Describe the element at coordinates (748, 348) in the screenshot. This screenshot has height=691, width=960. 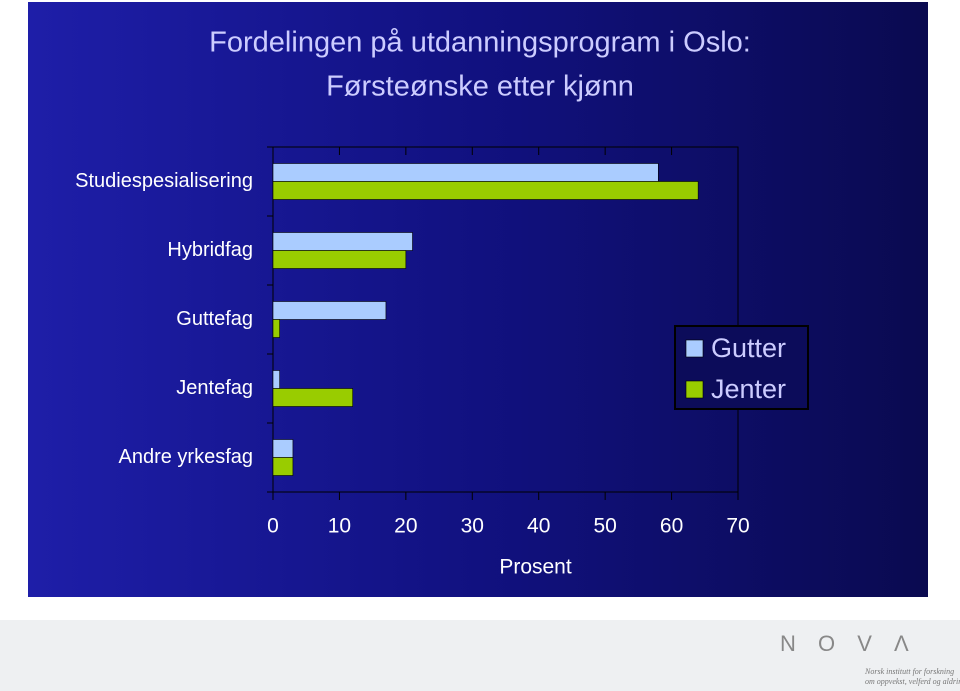
I see `legend-label: Gutter` at that location.